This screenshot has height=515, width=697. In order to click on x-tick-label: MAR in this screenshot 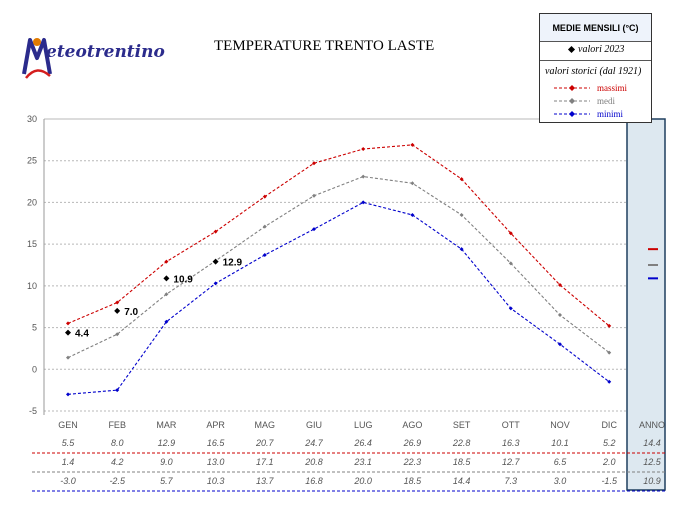, I will do `click(166, 425)`.